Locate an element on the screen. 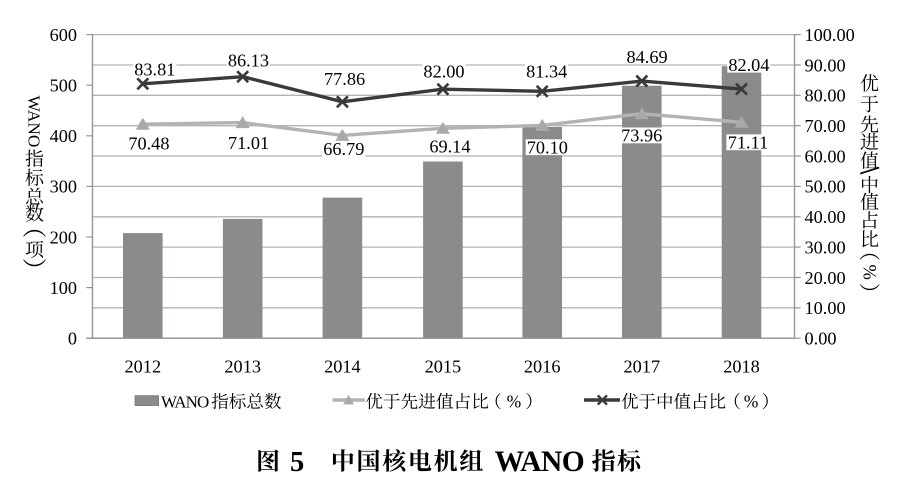 The width and height of the screenshot is (900, 497). svg-text: 90.00 is located at coordinates (825, 65).